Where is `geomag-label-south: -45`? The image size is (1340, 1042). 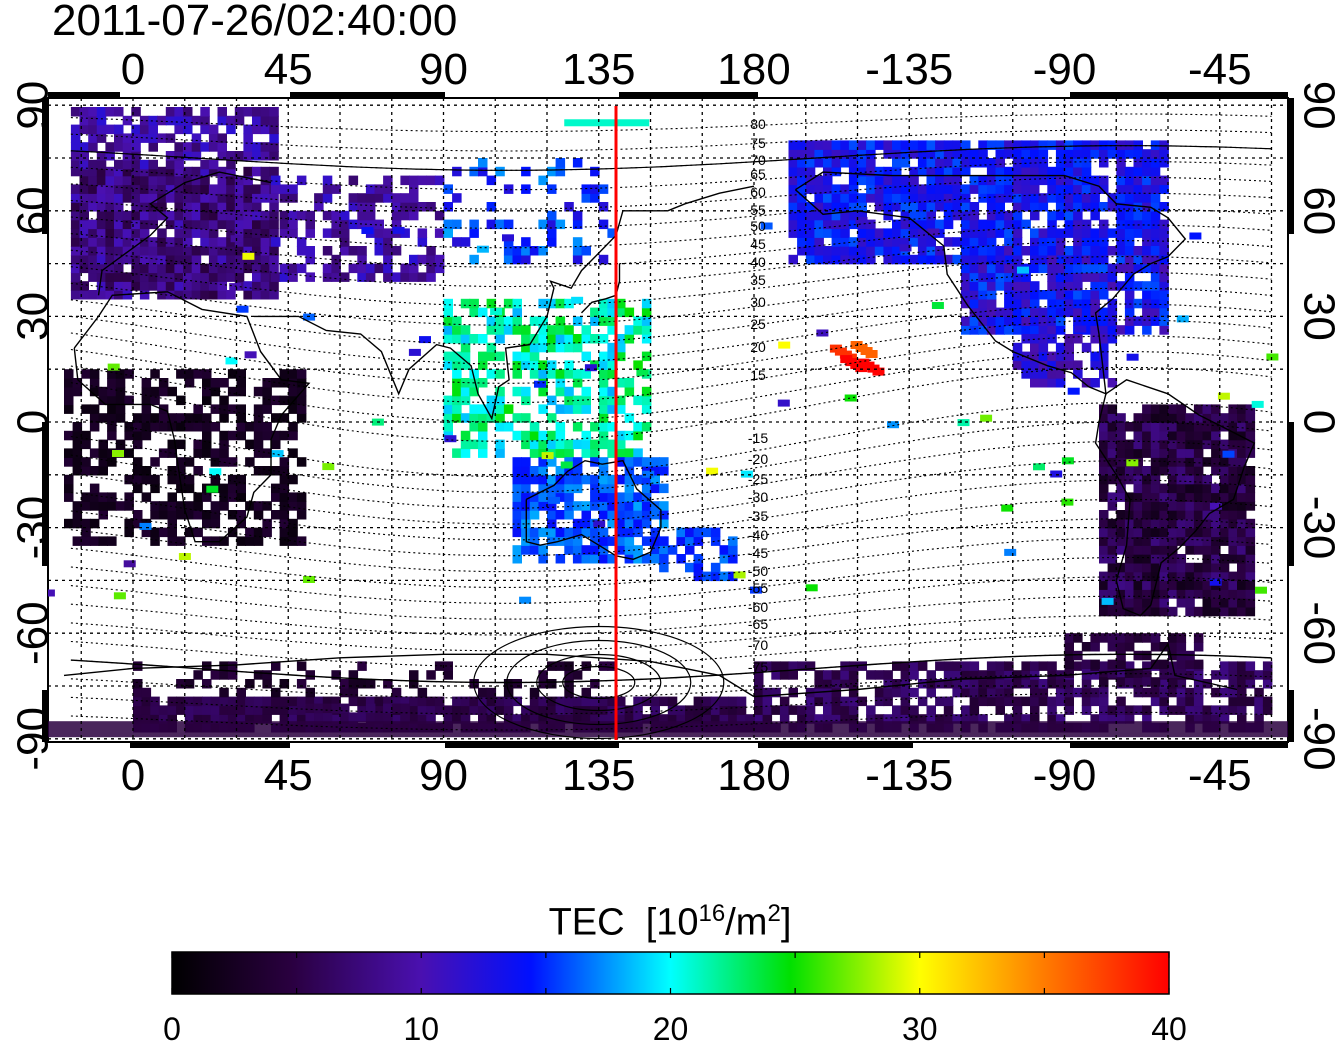
geomag-label-south: -45 is located at coordinates (758, 553).